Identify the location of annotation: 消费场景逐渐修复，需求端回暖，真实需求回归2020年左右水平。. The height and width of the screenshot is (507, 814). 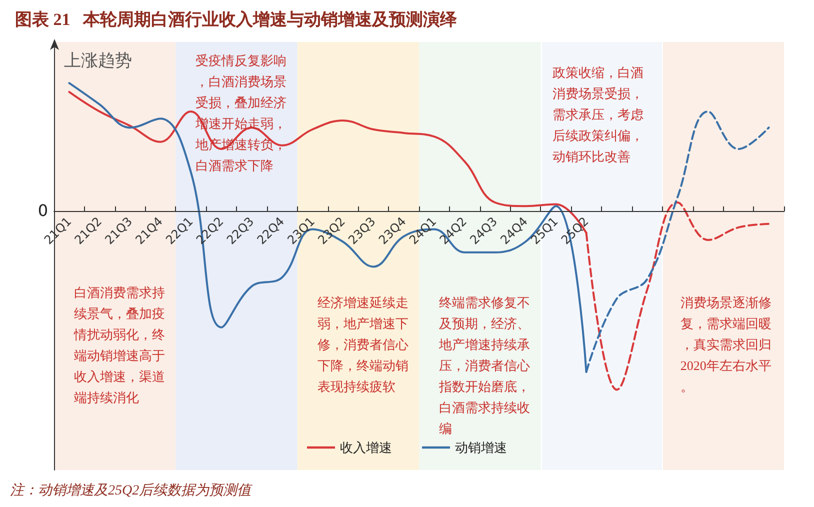
(726, 344).